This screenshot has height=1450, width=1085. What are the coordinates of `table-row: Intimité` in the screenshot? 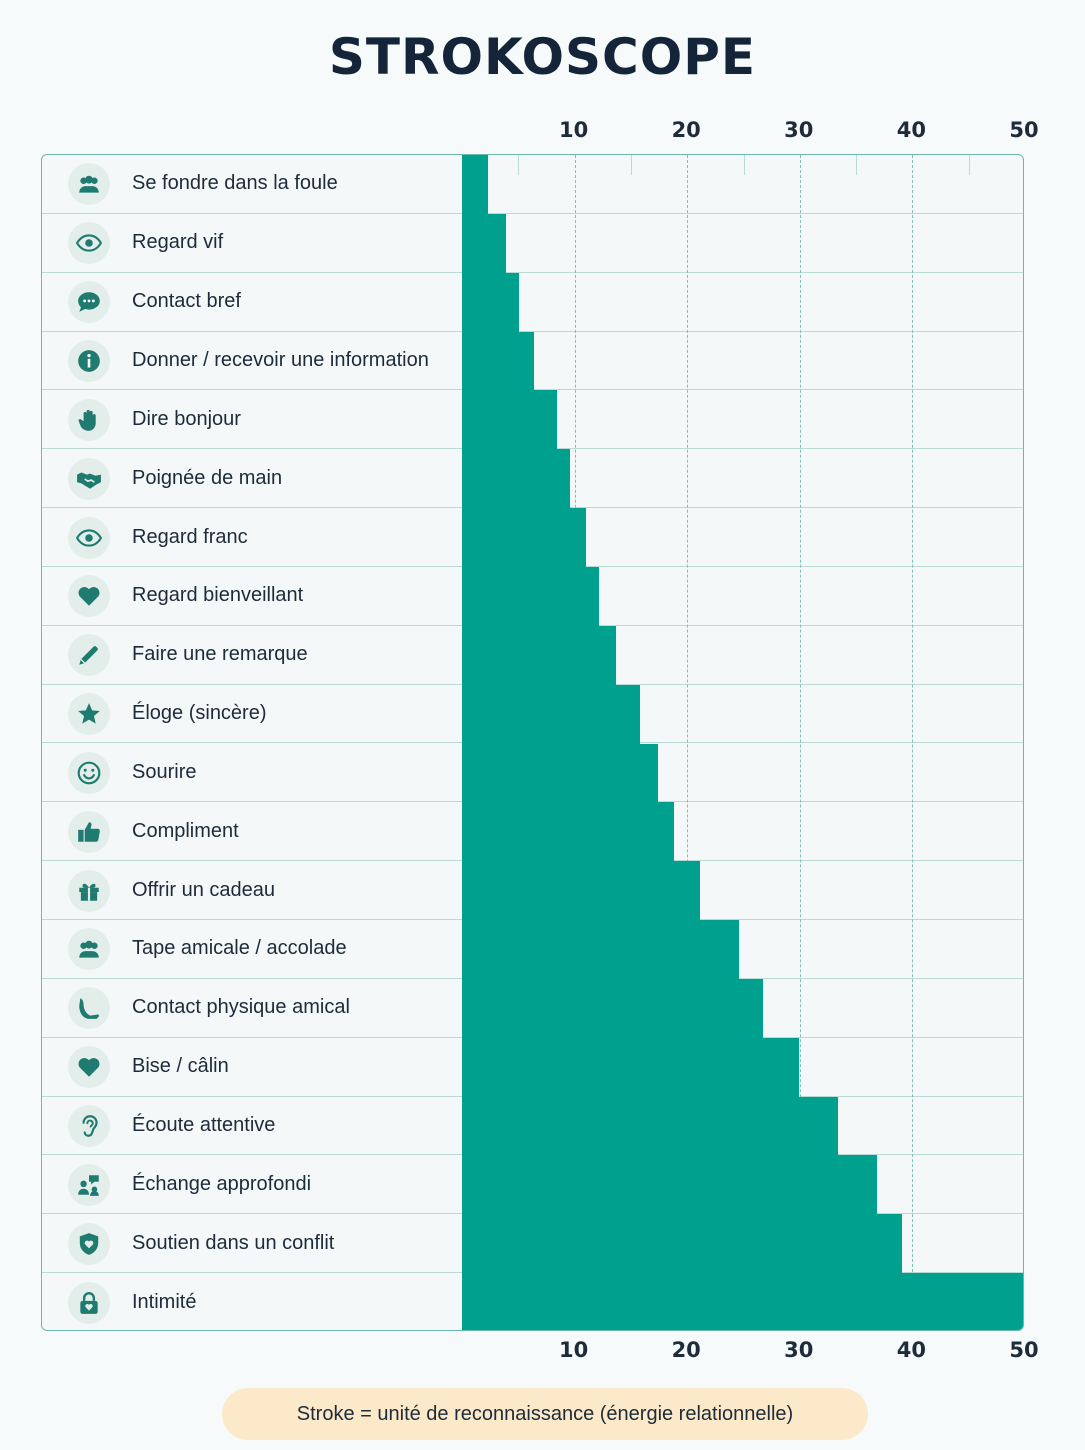 It's located at (532, 1301).